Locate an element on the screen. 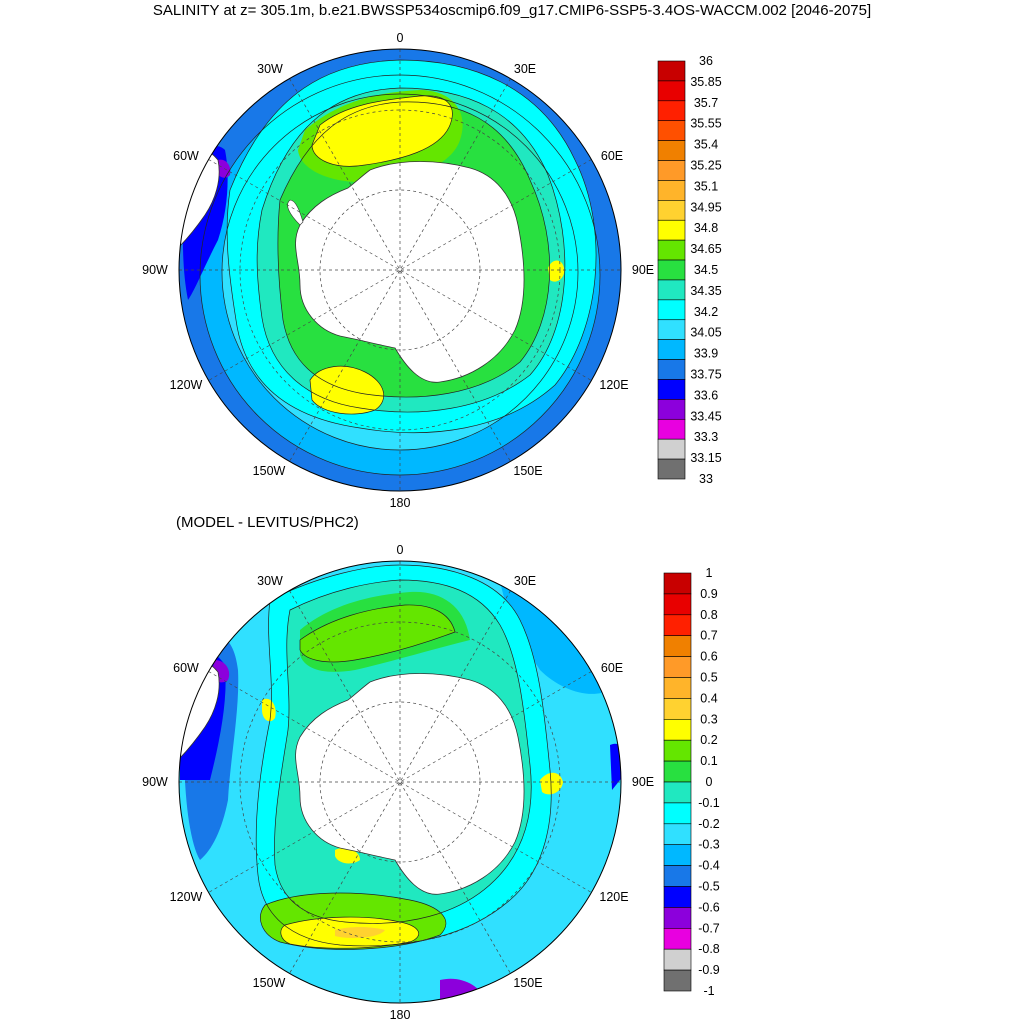 Image resolution: width=1024 pixels, height=1024 pixels. colorbar-tick-label: 34.05 is located at coordinates (705, 333).